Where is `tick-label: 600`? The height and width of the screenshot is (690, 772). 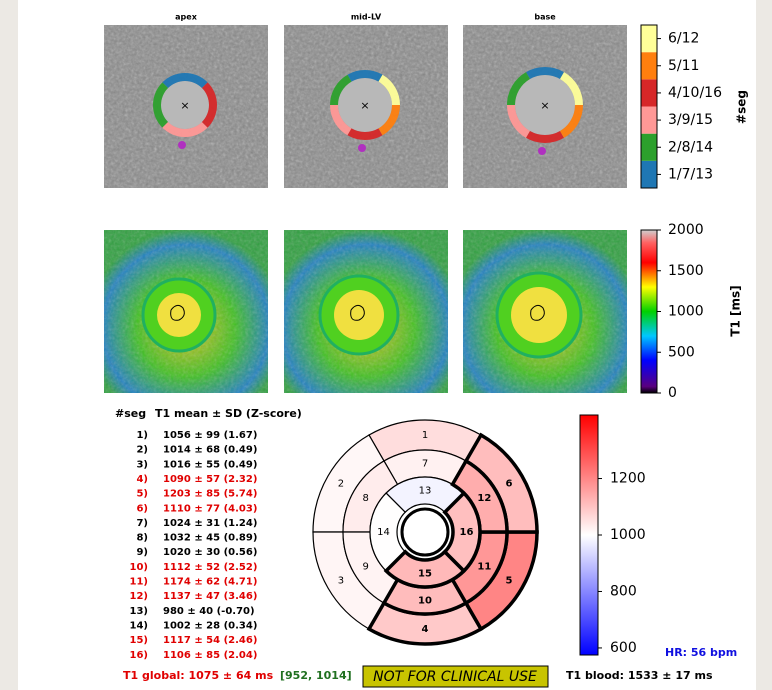
tick-label: 600 is located at coordinates (623, 648).